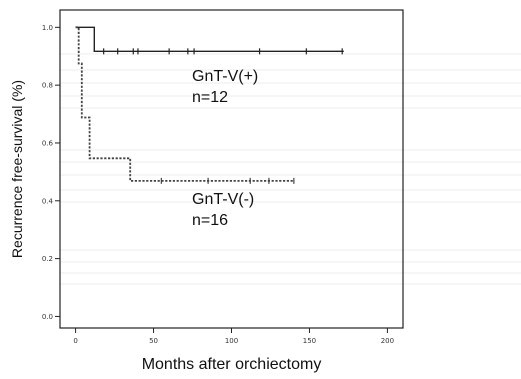 The width and height of the screenshot is (521, 379). I want to click on series-positive, so click(209, 40).